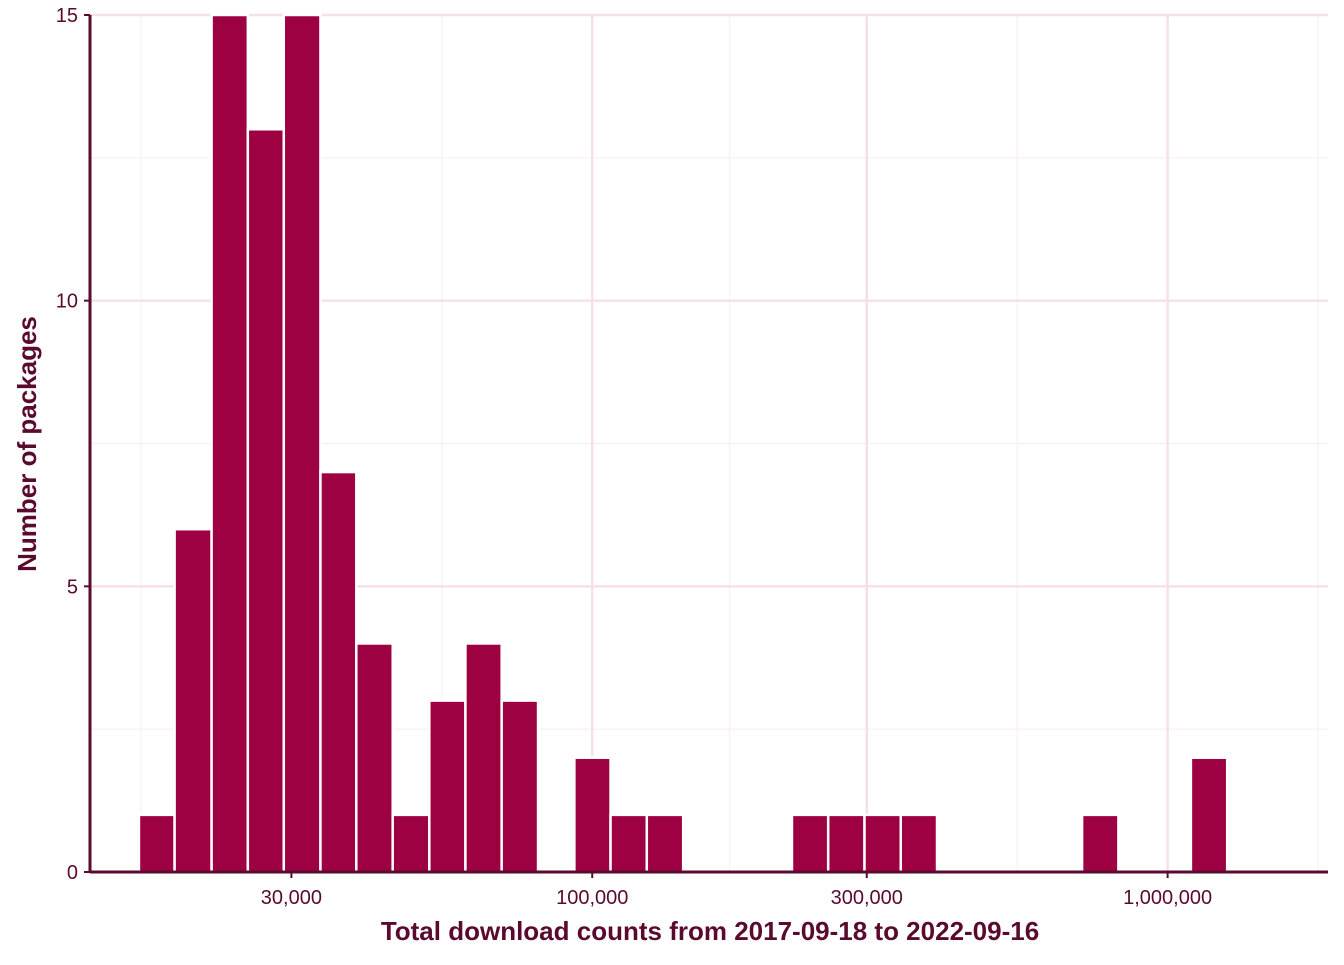 The width and height of the screenshot is (1344, 965). Describe the element at coordinates (67, 302) in the screenshot. I see `y-tick-label: 10` at that location.